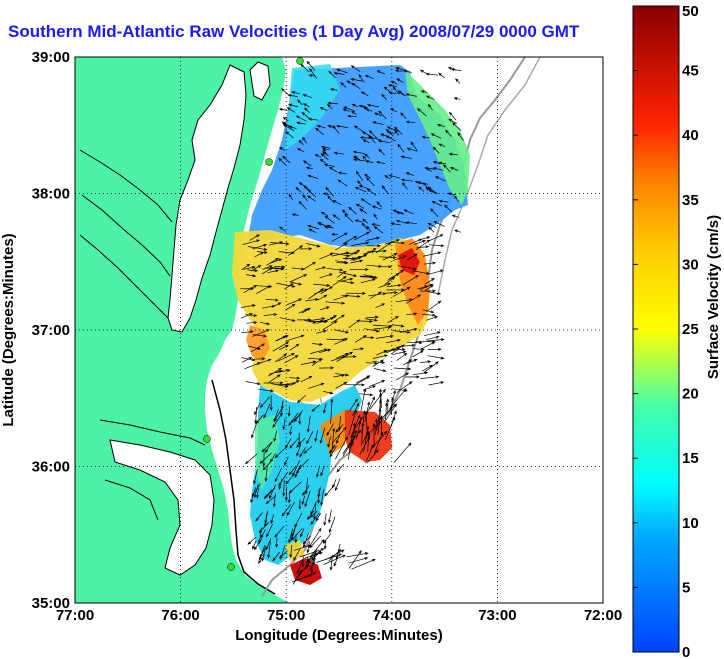 The height and width of the screenshot is (659, 724). I want to click on colorbar-tick-label: 5, so click(686, 587).